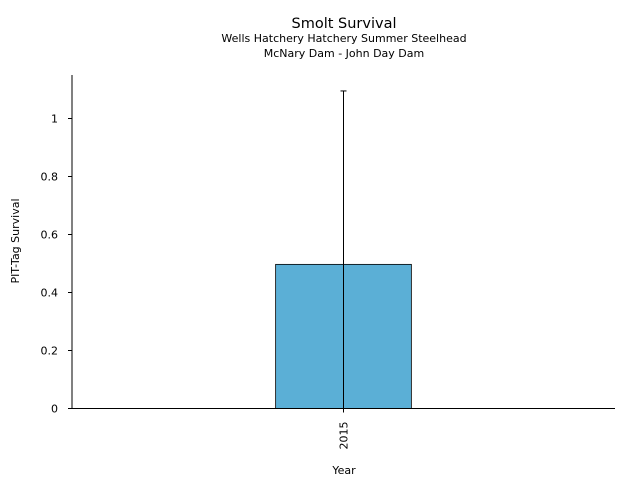  I want to click on chart-subtitle-line-2: McNary Dam - John Day Dam, so click(344, 53).